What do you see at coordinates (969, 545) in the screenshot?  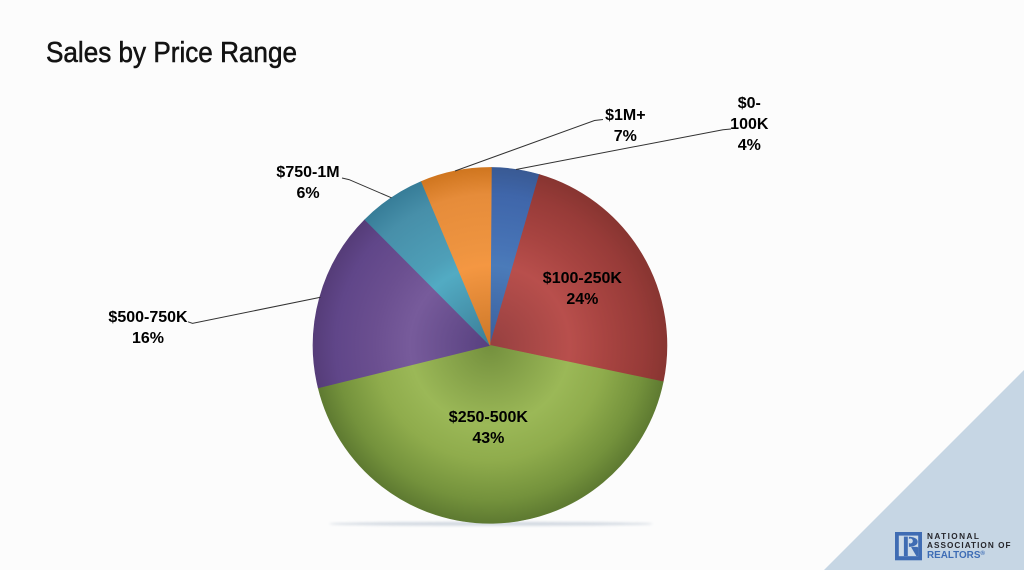 I see `svg-text: ASSOCIATION OF` at bounding box center [969, 545].